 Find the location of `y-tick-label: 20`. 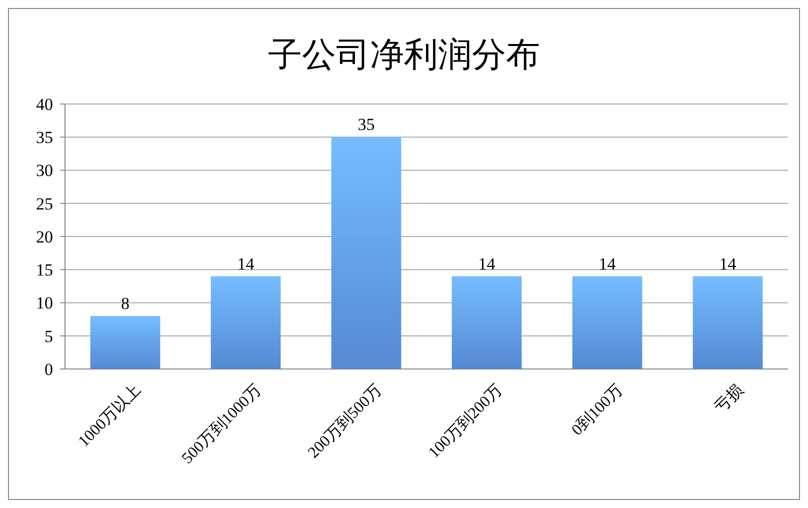

y-tick-label: 20 is located at coordinates (44, 236).